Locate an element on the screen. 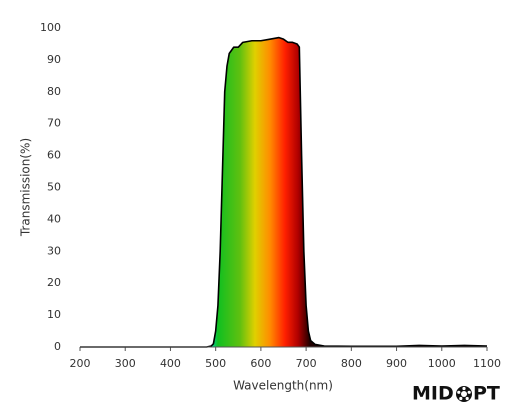 The image size is (520, 413). y-tick-label: 0 is located at coordinates (57, 346).